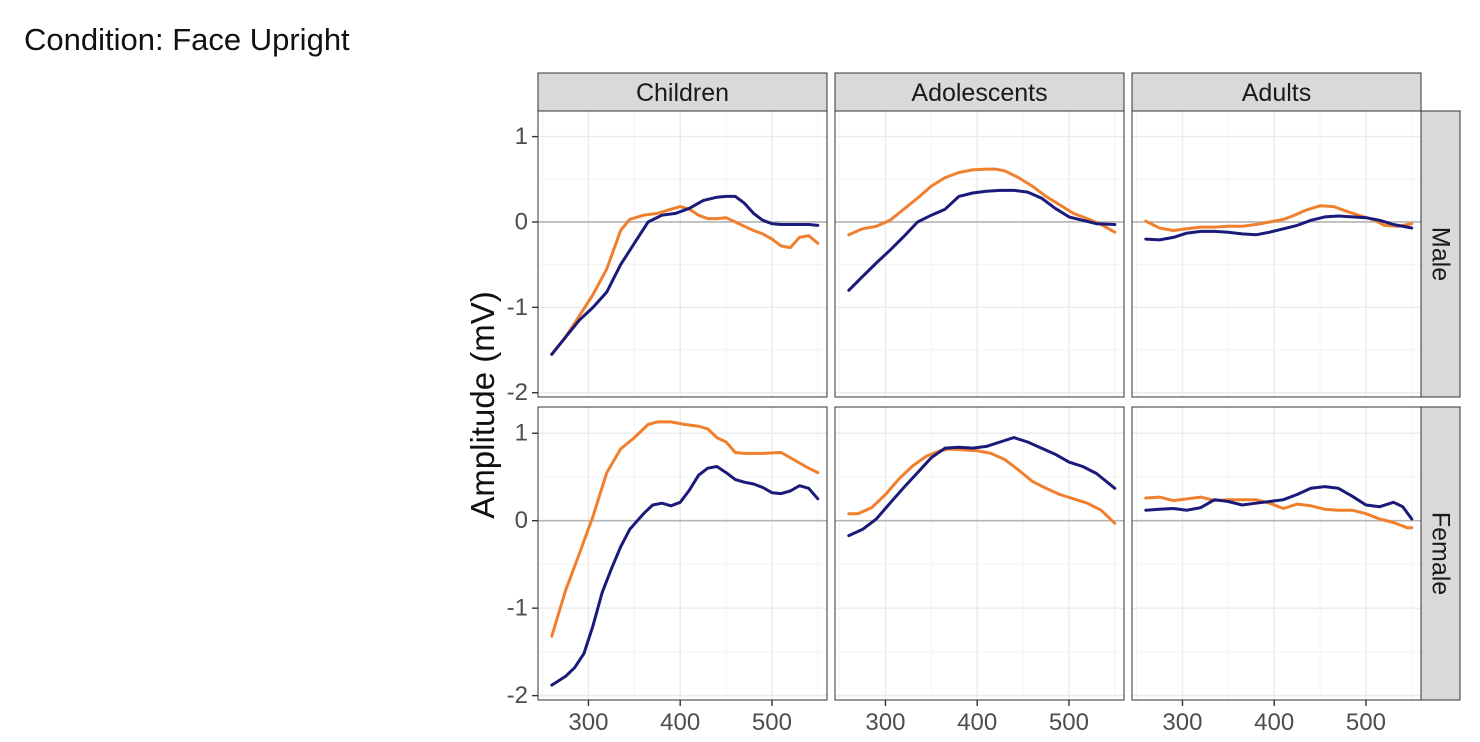  I want to click on series-line-orange-adolescents-female, so click(982, 486).